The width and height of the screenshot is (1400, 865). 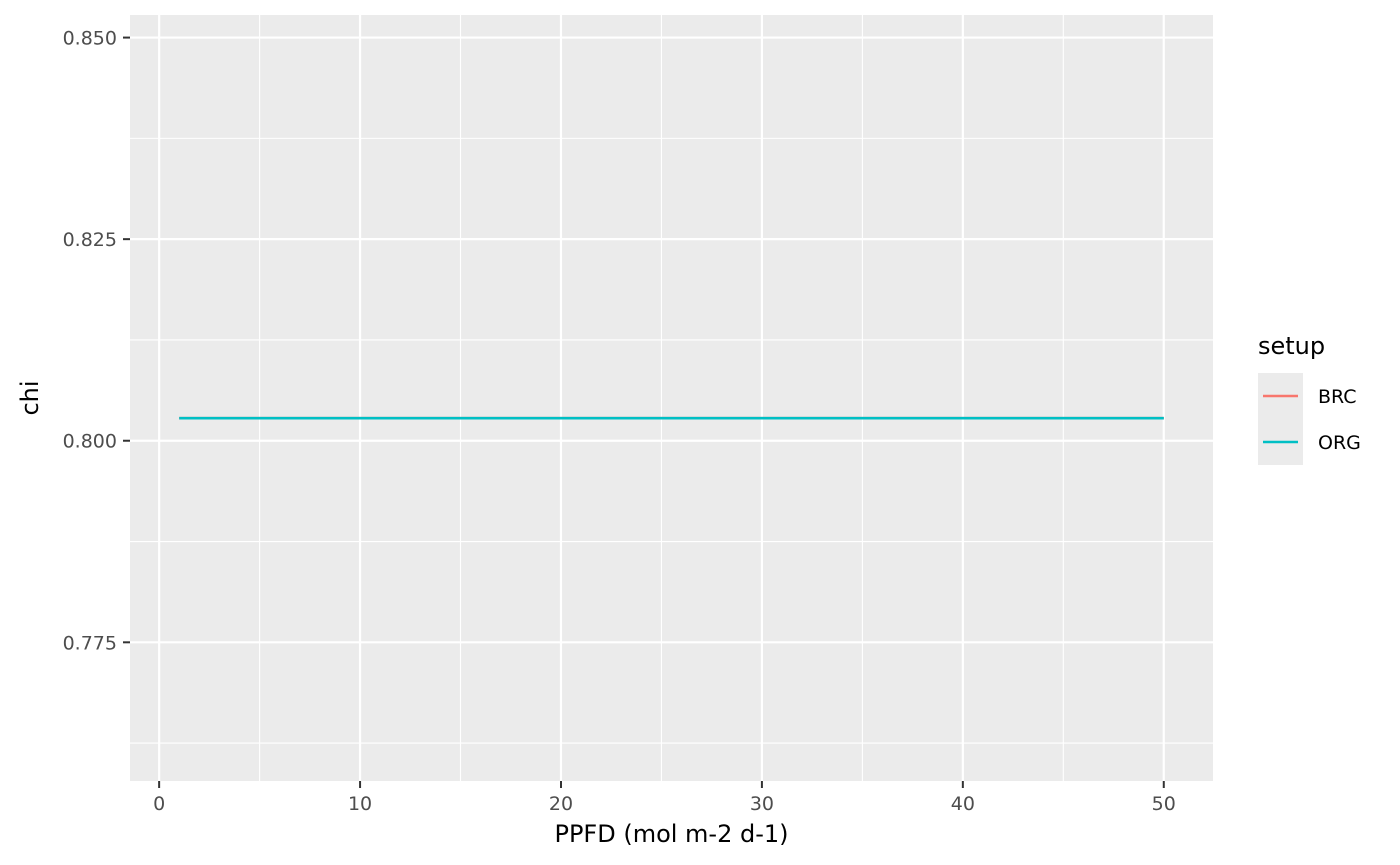 What do you see at coordinates (1291, 346) in the screenshot?
I see `legend-title: setup` at bounding box center [1291, 346].